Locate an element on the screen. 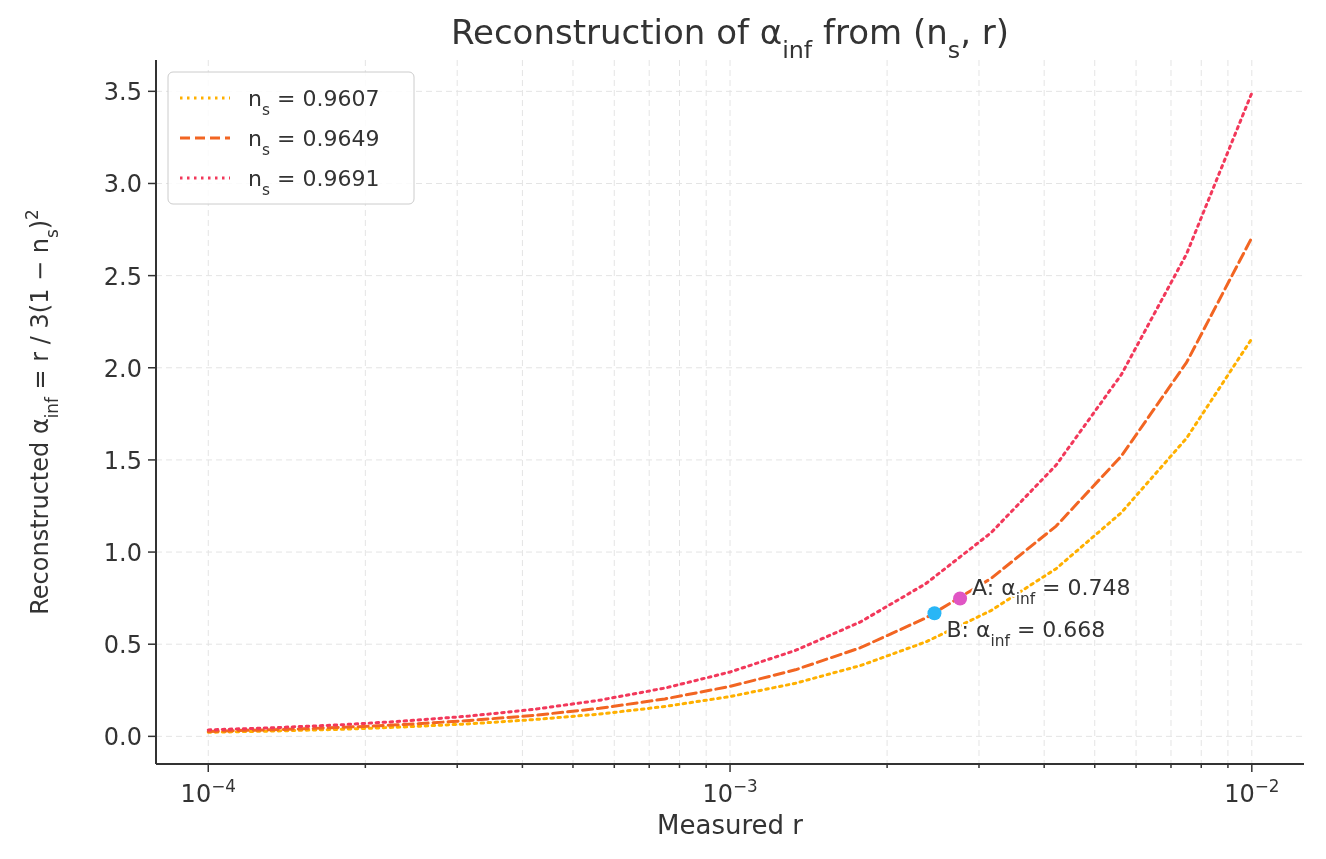  x-tick-label: 10$^{−4}$ is located at coordinates (208, 792).